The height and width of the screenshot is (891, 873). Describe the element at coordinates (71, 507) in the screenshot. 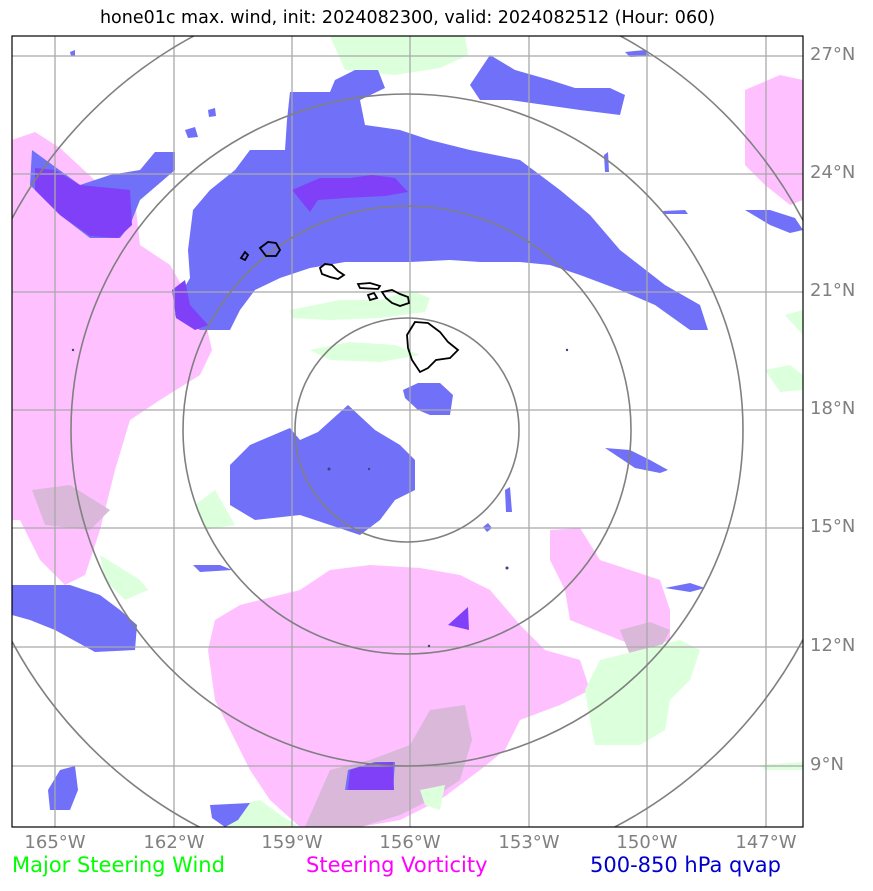

I see `overlap-region-west` at that location.